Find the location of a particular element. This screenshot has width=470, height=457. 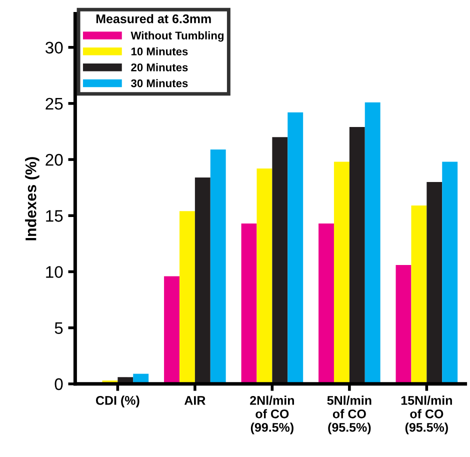

legend-title: Measured at 6.3mm is located at coordinates (153, 19).